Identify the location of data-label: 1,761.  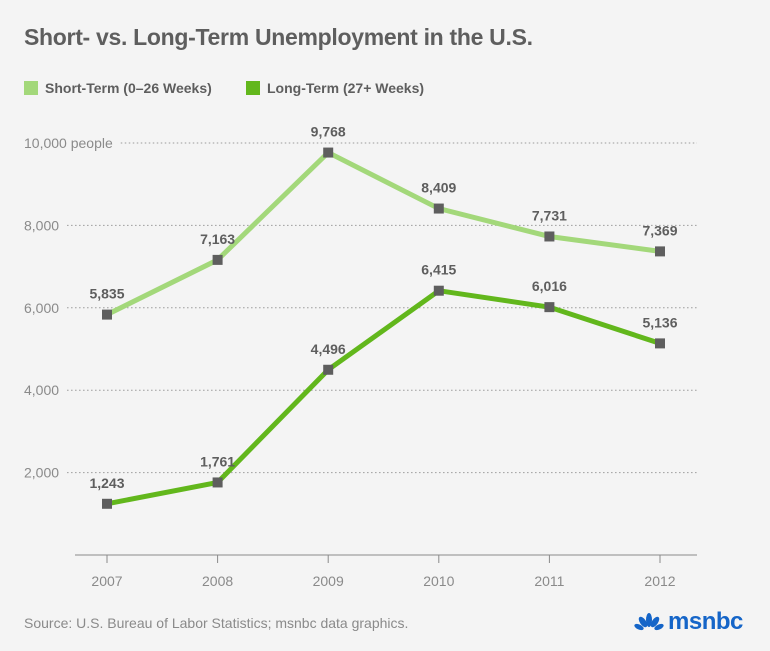
(217, 461).